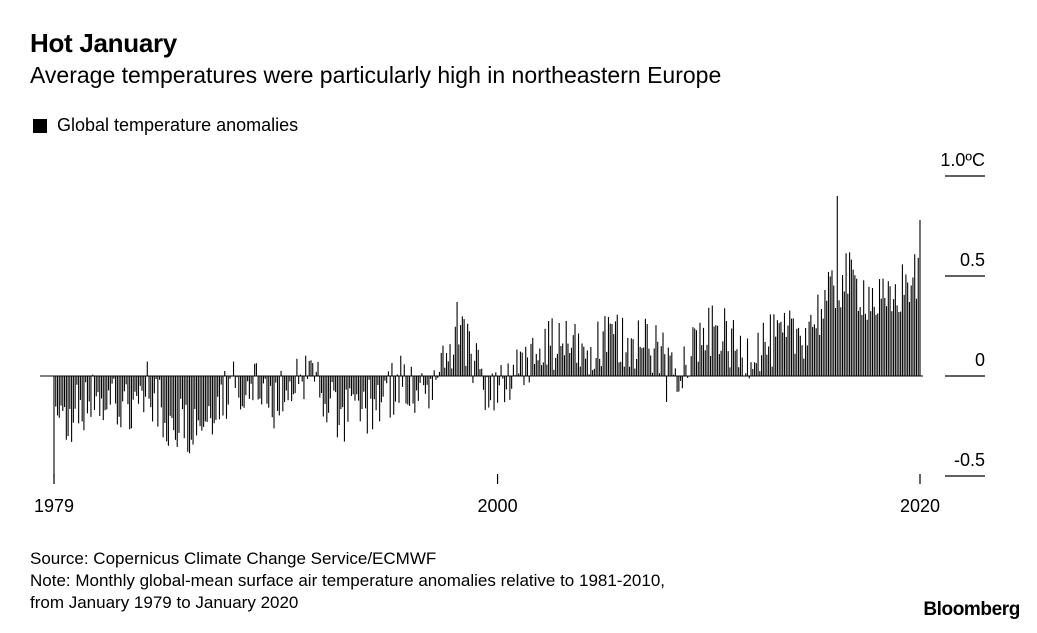 This screenshot has height=633, width=1037. What do you see at coordinates (487, 495) in the screenshot?
I see `x-axis: 1979 2000 2020` at bounding box center [487, 495].